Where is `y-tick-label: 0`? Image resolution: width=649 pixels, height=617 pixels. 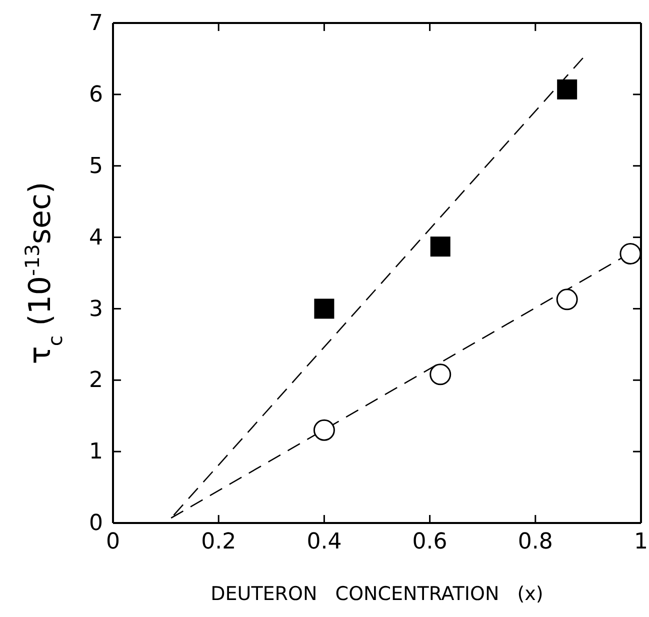
y-tick-label: 0 is located at coordinates (96, 523).